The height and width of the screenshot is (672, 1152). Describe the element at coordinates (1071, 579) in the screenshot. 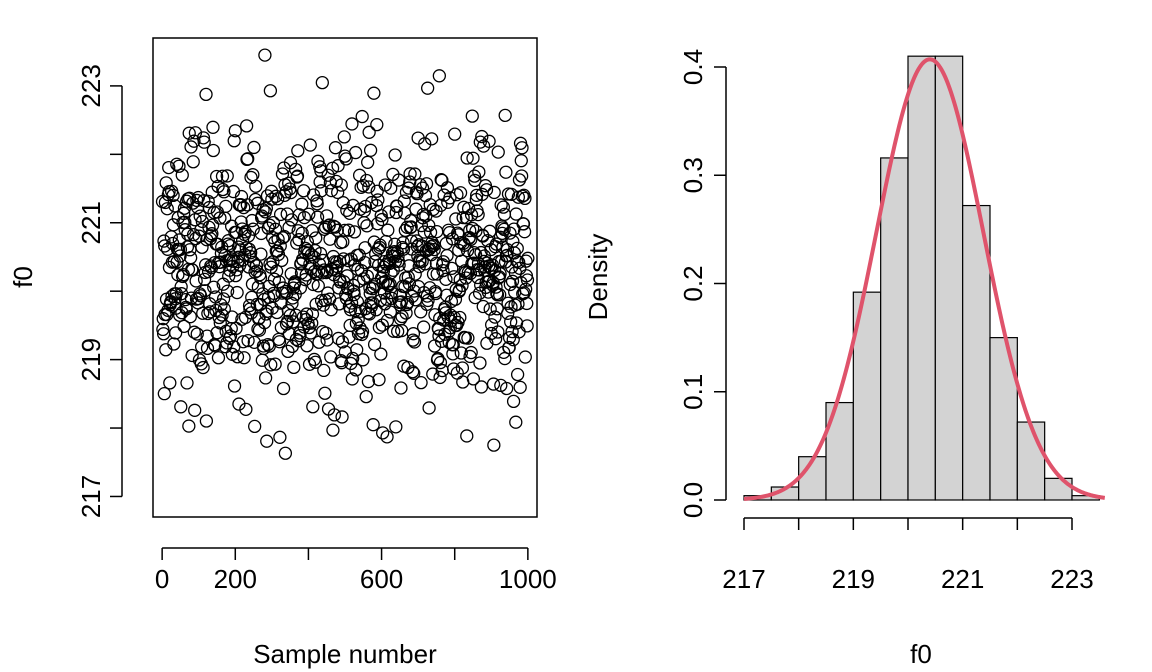

I see `hist-x-tick-label: 223` at that location.